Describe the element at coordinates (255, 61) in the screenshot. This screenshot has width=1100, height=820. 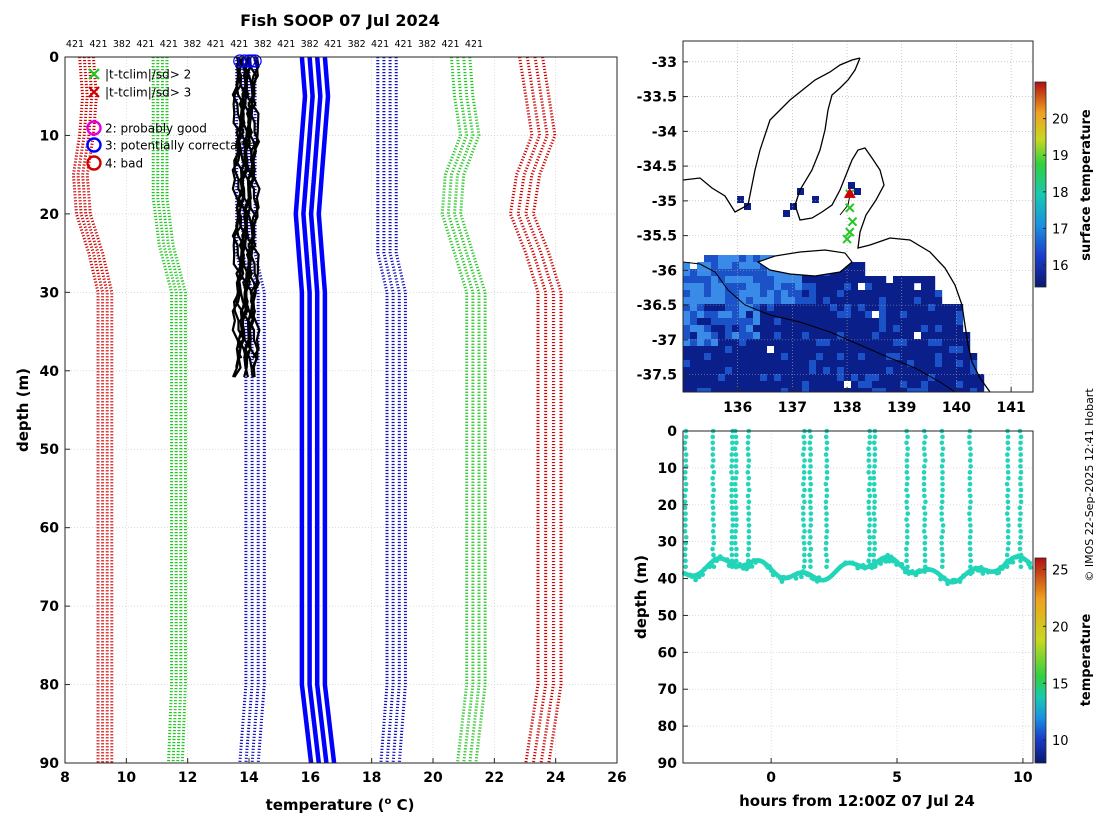
I see `qc-flag-circle` at that location.